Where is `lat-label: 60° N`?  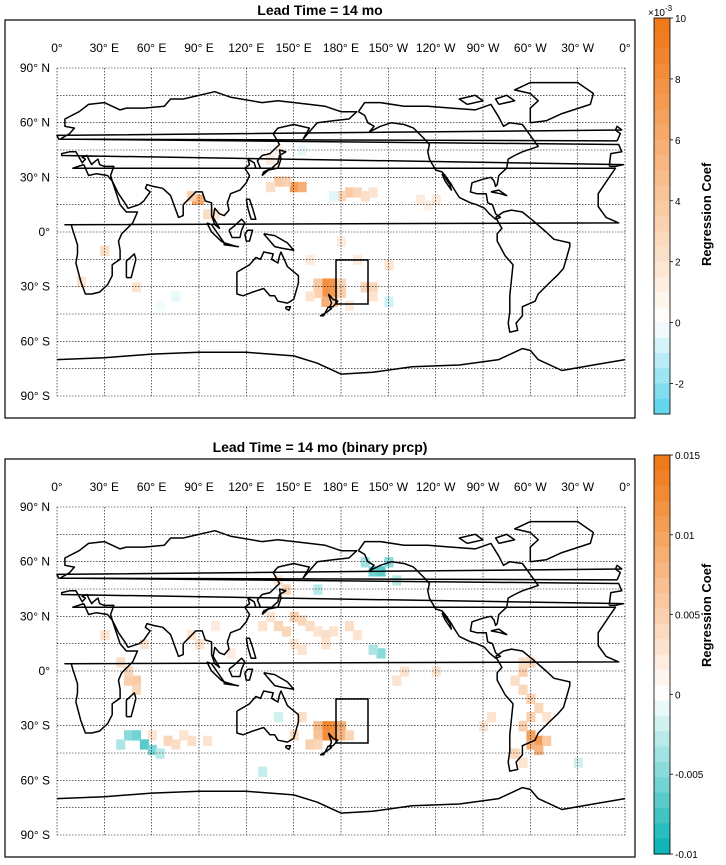
lat-label: 60° N is located at coordinates (35, 562).